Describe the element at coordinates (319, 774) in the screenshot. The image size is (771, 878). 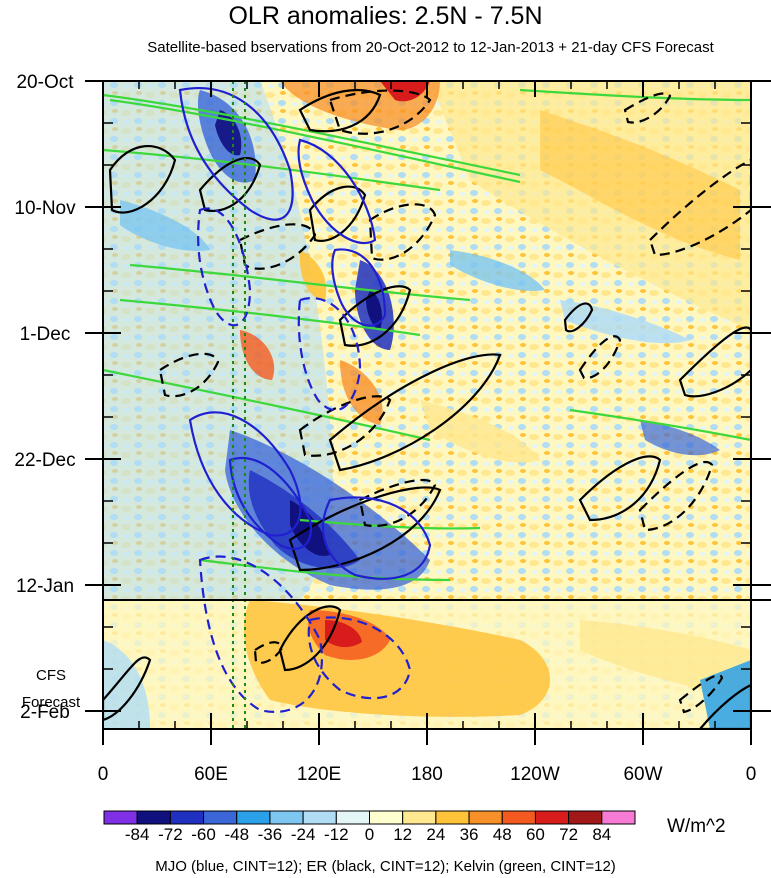
I see `x-tick-label: 120E` at that location.